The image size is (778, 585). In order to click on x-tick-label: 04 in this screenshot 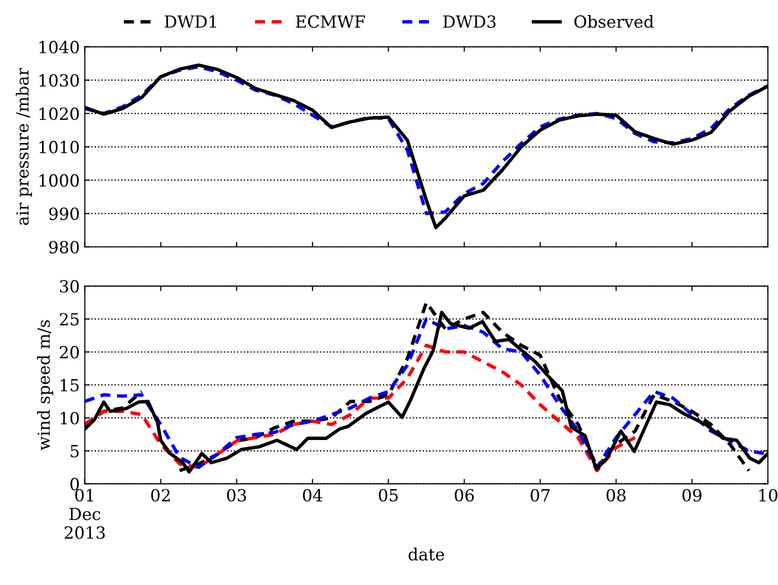, I will do `click(312, 495)`.